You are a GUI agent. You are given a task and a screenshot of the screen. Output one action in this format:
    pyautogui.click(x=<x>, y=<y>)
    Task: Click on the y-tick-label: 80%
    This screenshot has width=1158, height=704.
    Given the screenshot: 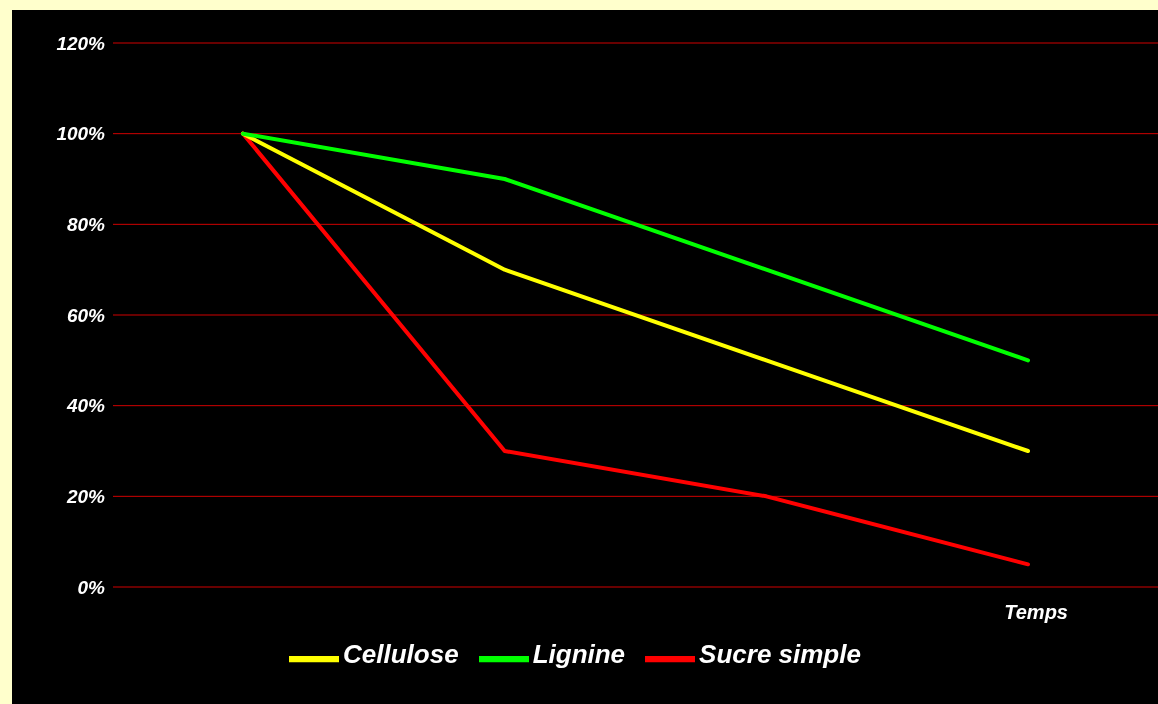 What is the action you would take?
    pyautogui.click(x=86, y=225)
    